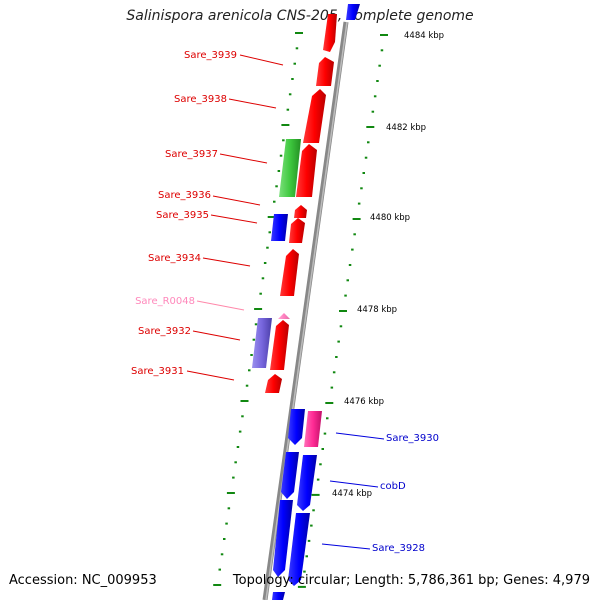 The image size is (600, 600). I want to click on label-cobd: cobD, so click(393, 486).